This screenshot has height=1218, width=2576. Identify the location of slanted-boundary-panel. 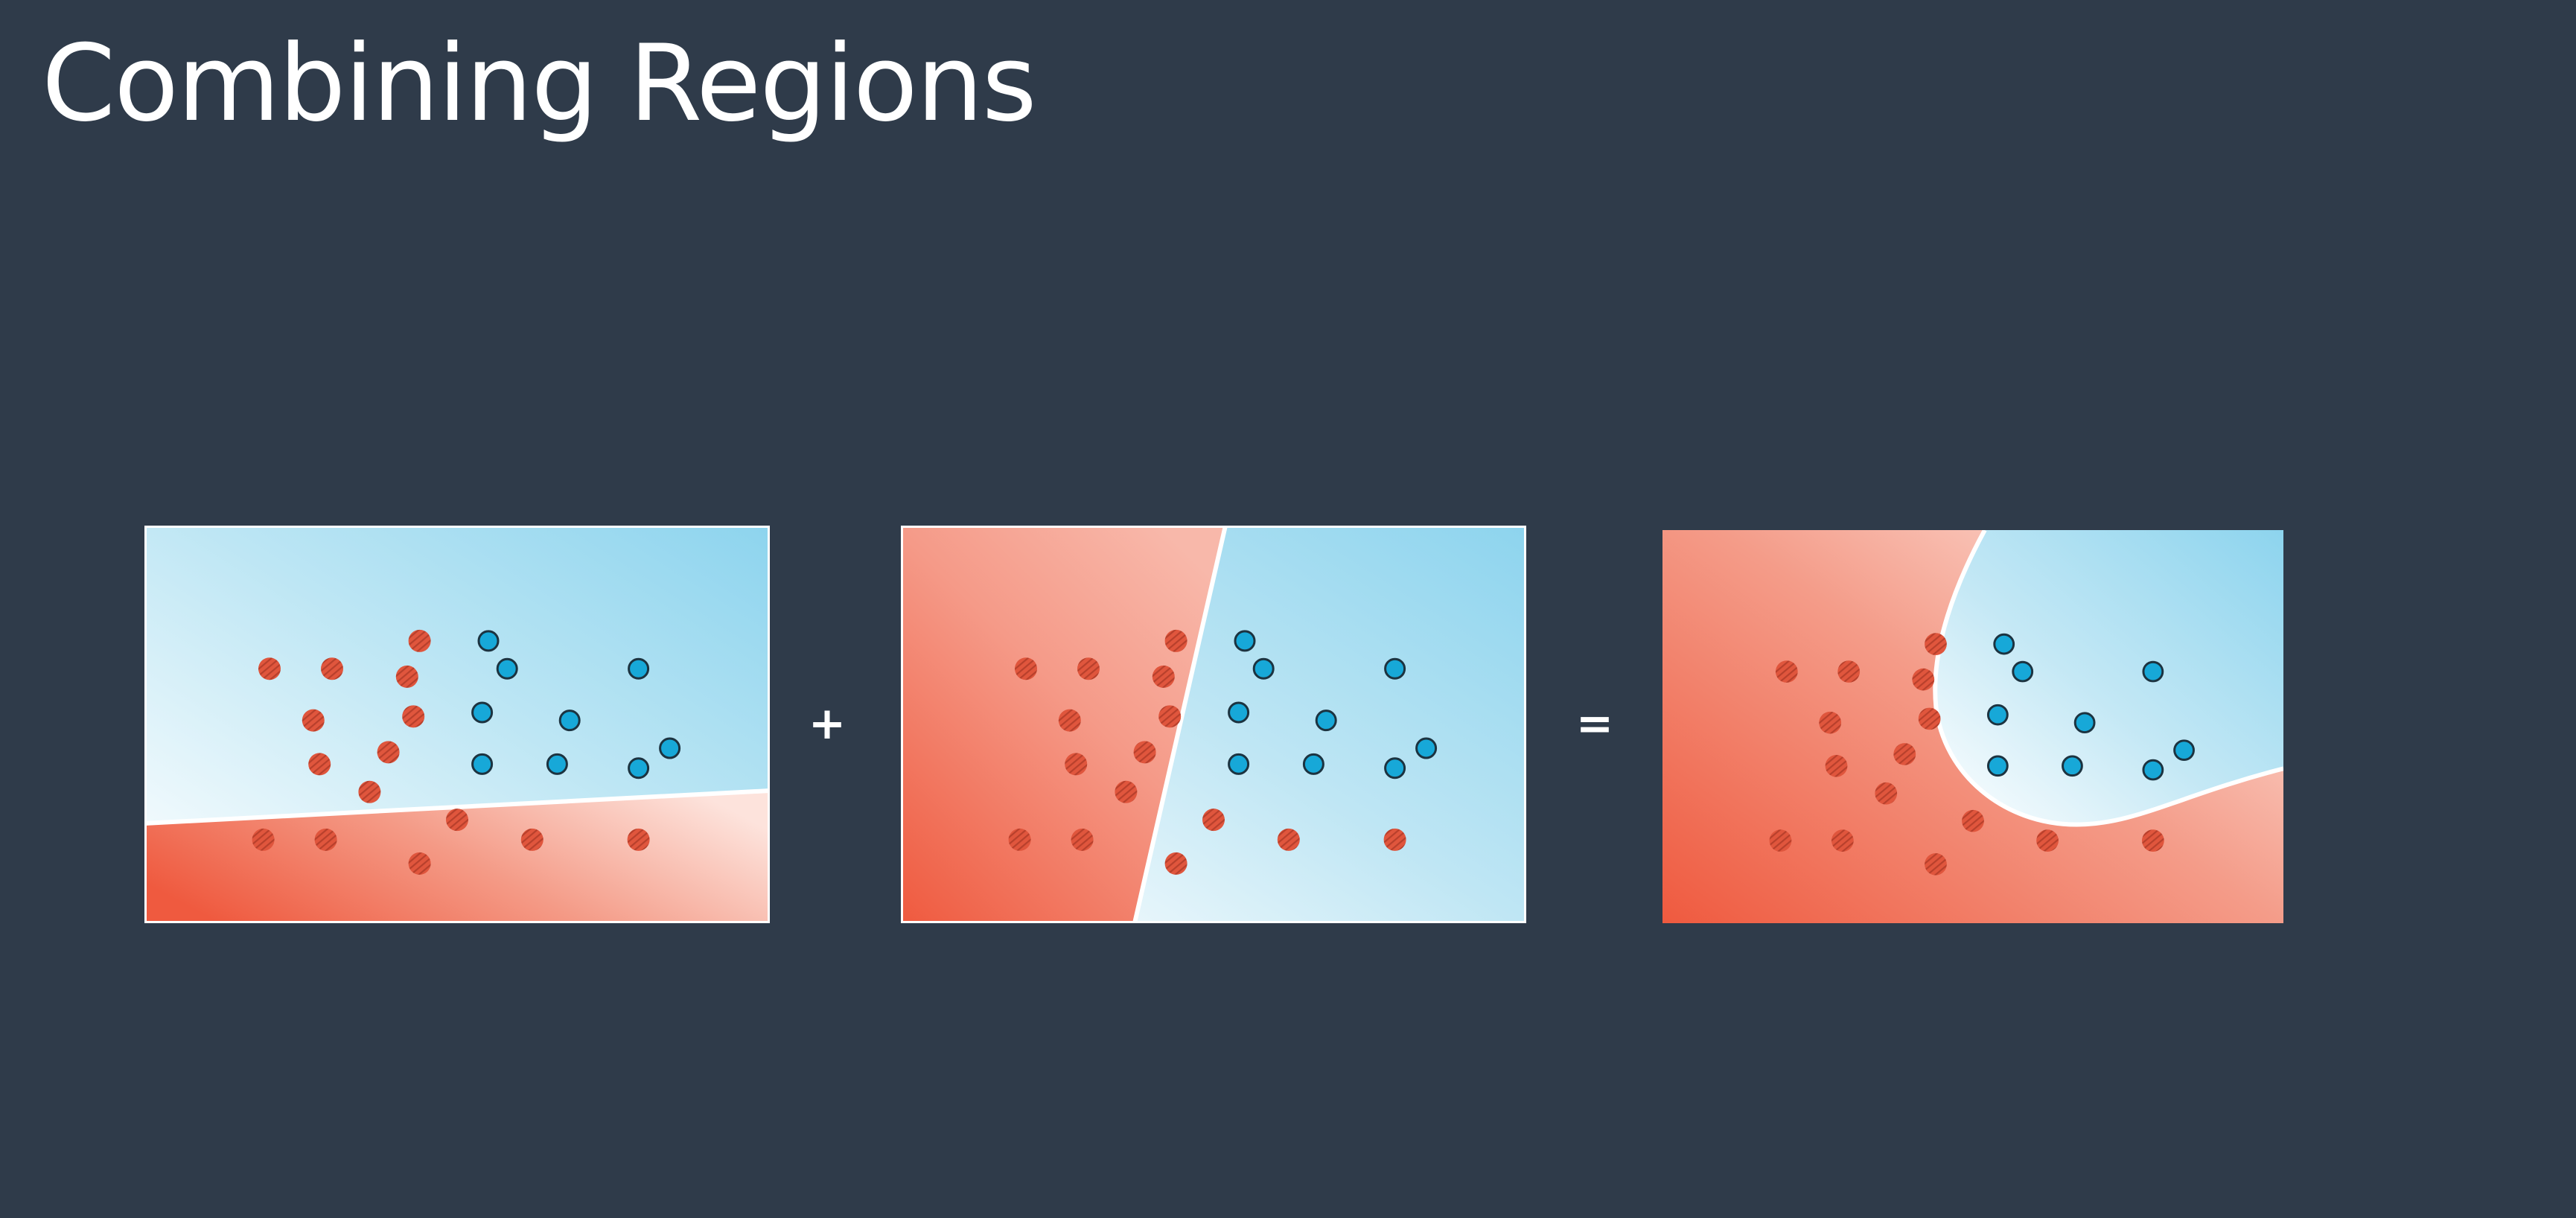
(1213, 724).